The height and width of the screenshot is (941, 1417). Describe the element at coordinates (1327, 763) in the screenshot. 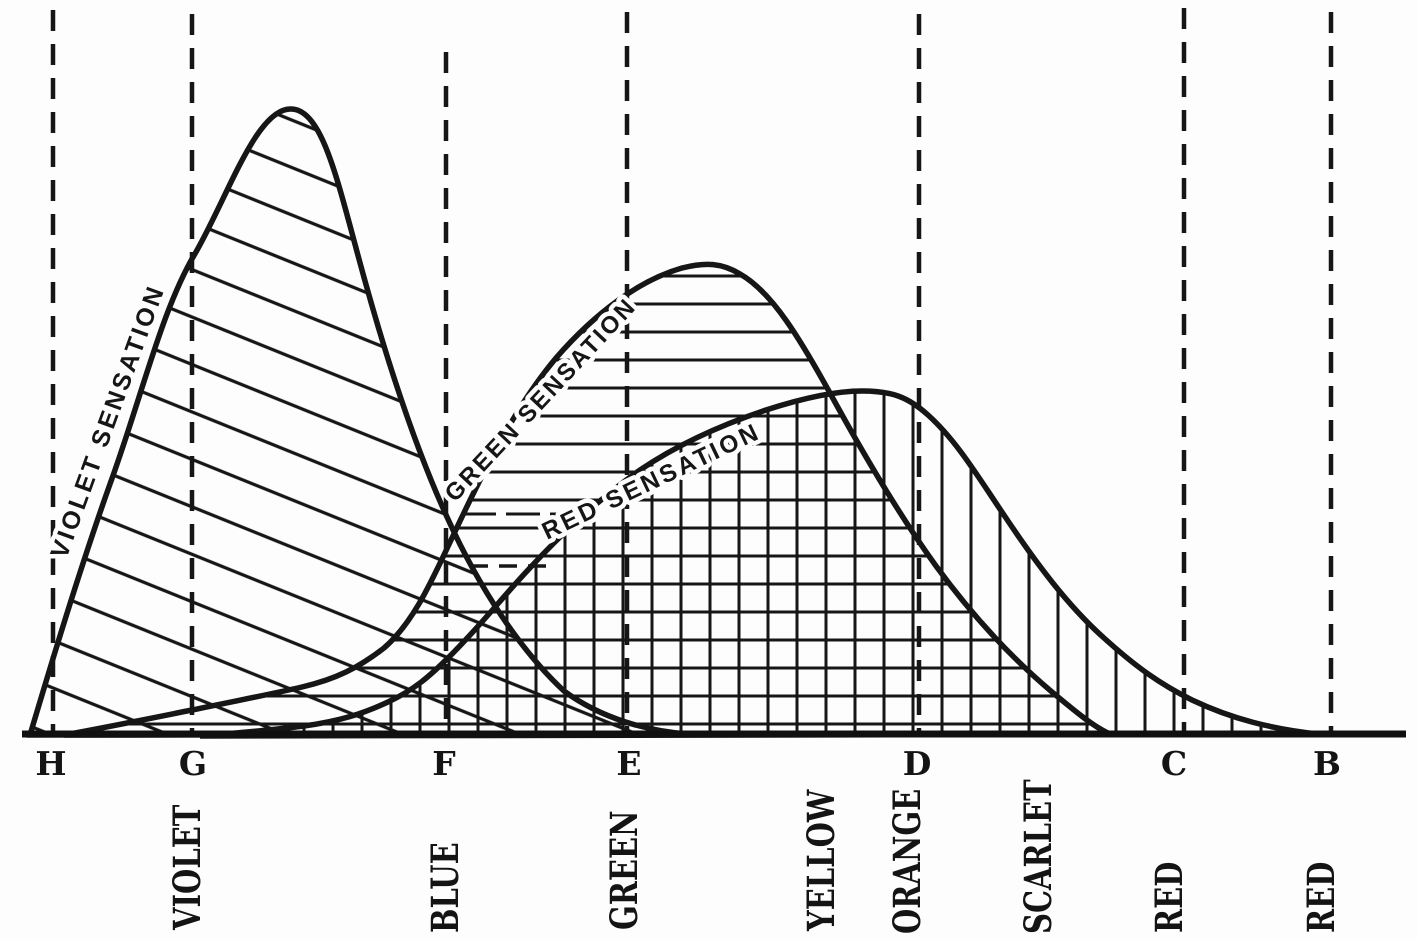

I see `fraunhofer-letter-b: B` at that location.